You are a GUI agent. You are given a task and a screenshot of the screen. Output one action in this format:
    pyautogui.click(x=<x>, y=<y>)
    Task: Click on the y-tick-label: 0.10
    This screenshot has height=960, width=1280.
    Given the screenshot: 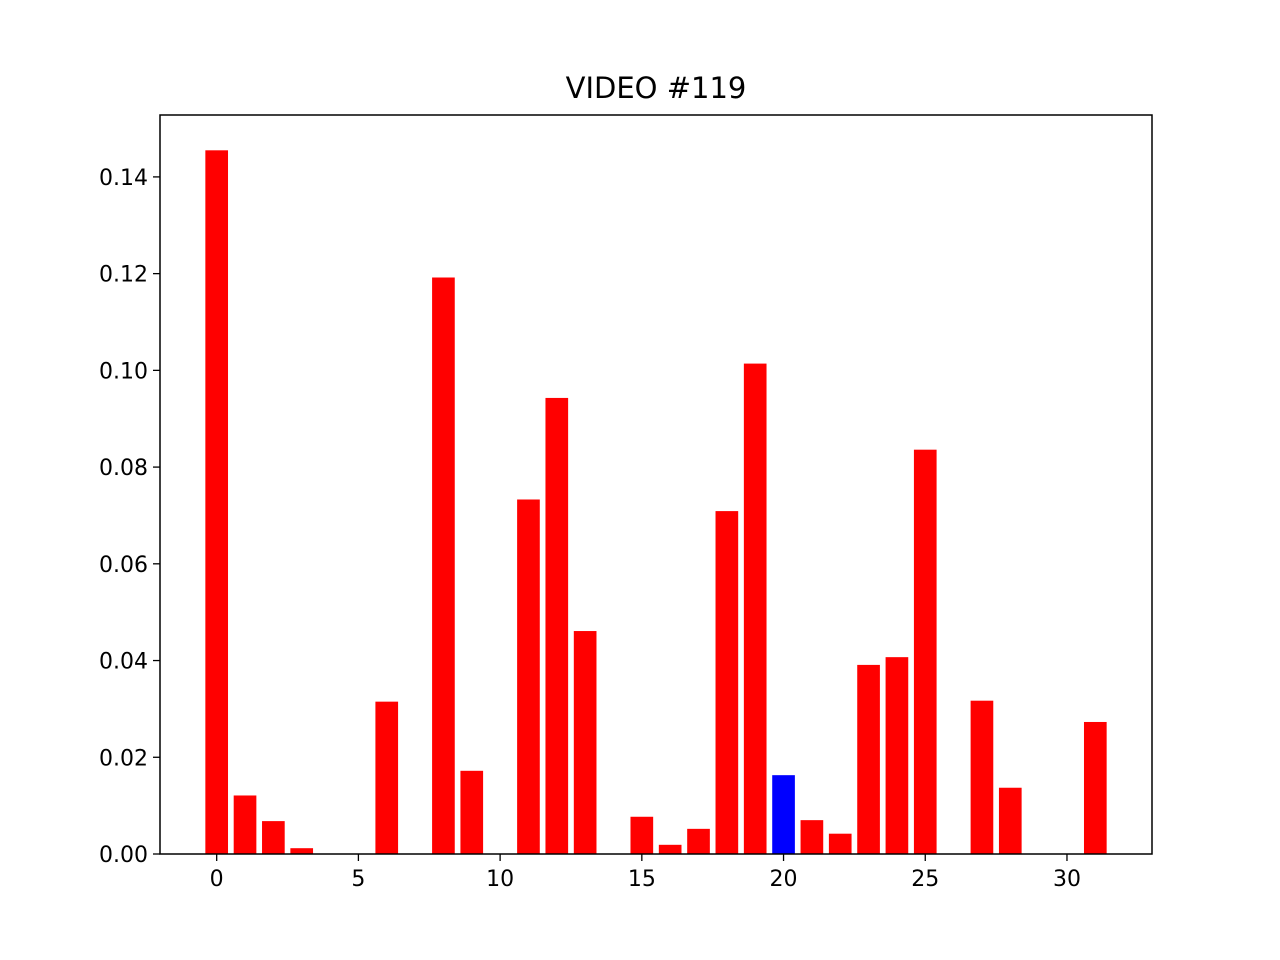 What is the action you would take?
    pyautogui.click(x=123, y=371)
    